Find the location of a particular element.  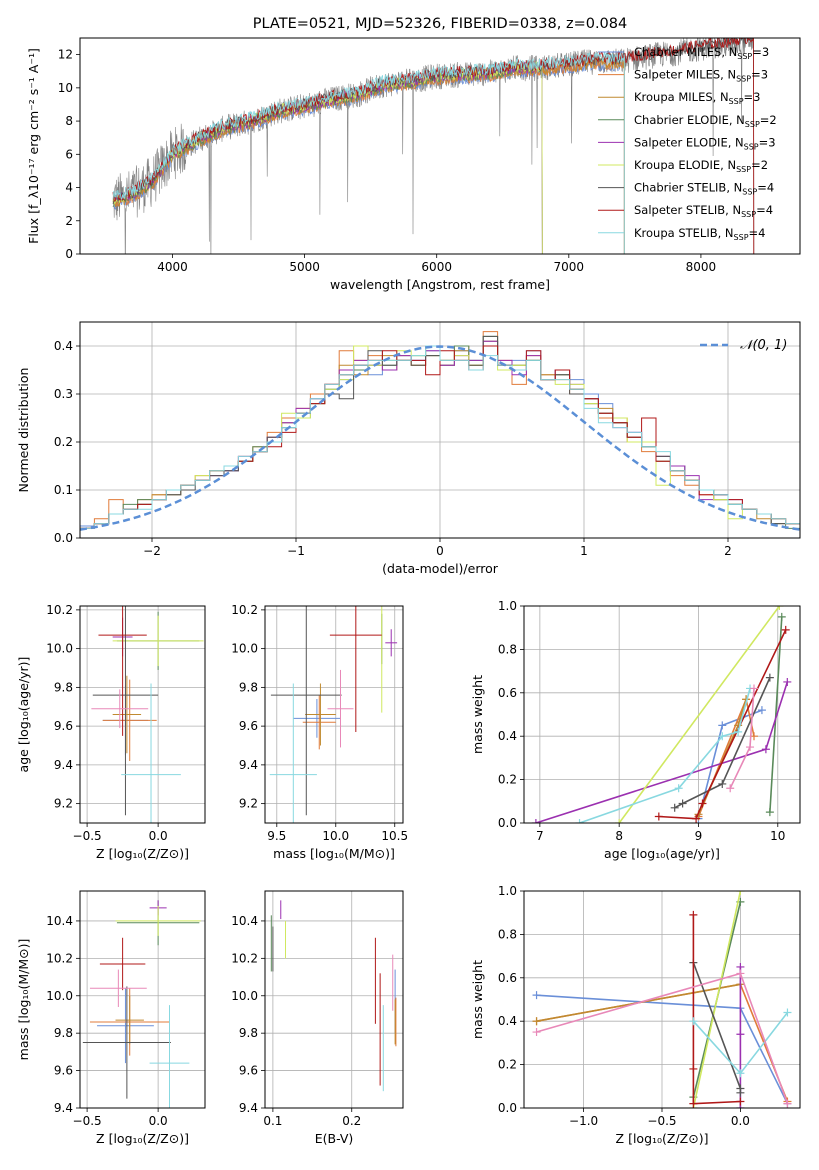

y-tick-label: 1.0 is located at coordinates (507, 891).